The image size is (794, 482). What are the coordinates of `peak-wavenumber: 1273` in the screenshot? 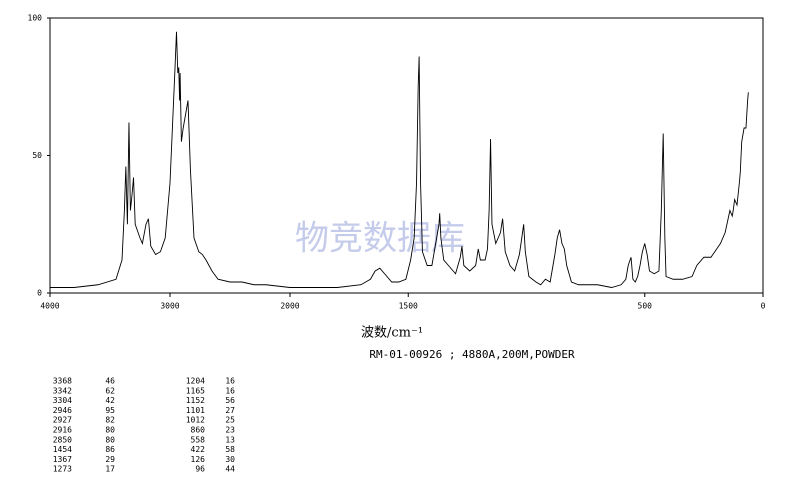 It's located at (62, 469).